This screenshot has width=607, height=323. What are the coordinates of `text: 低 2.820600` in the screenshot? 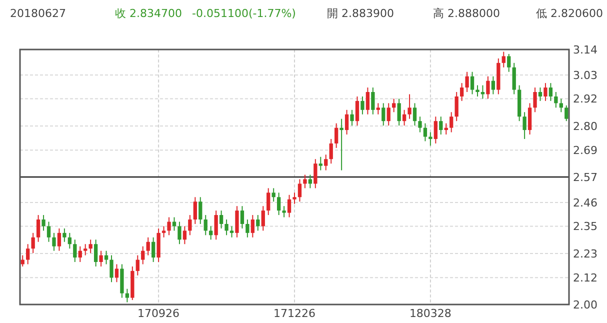 It's located at (569, 13).